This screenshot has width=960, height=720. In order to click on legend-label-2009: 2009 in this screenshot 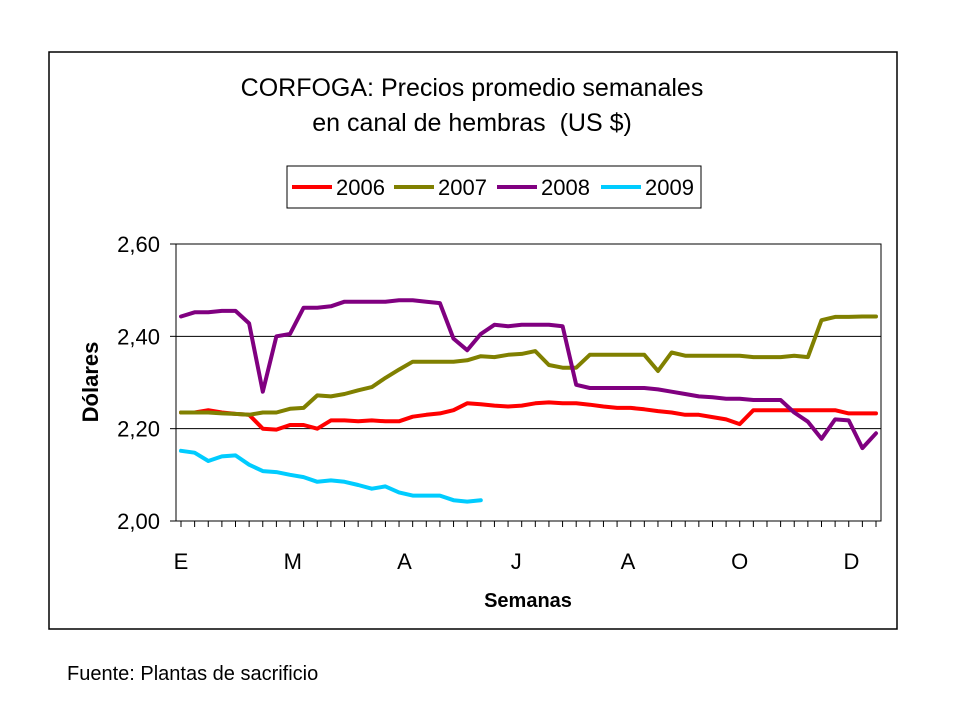, I will do `click(669, 187)`.